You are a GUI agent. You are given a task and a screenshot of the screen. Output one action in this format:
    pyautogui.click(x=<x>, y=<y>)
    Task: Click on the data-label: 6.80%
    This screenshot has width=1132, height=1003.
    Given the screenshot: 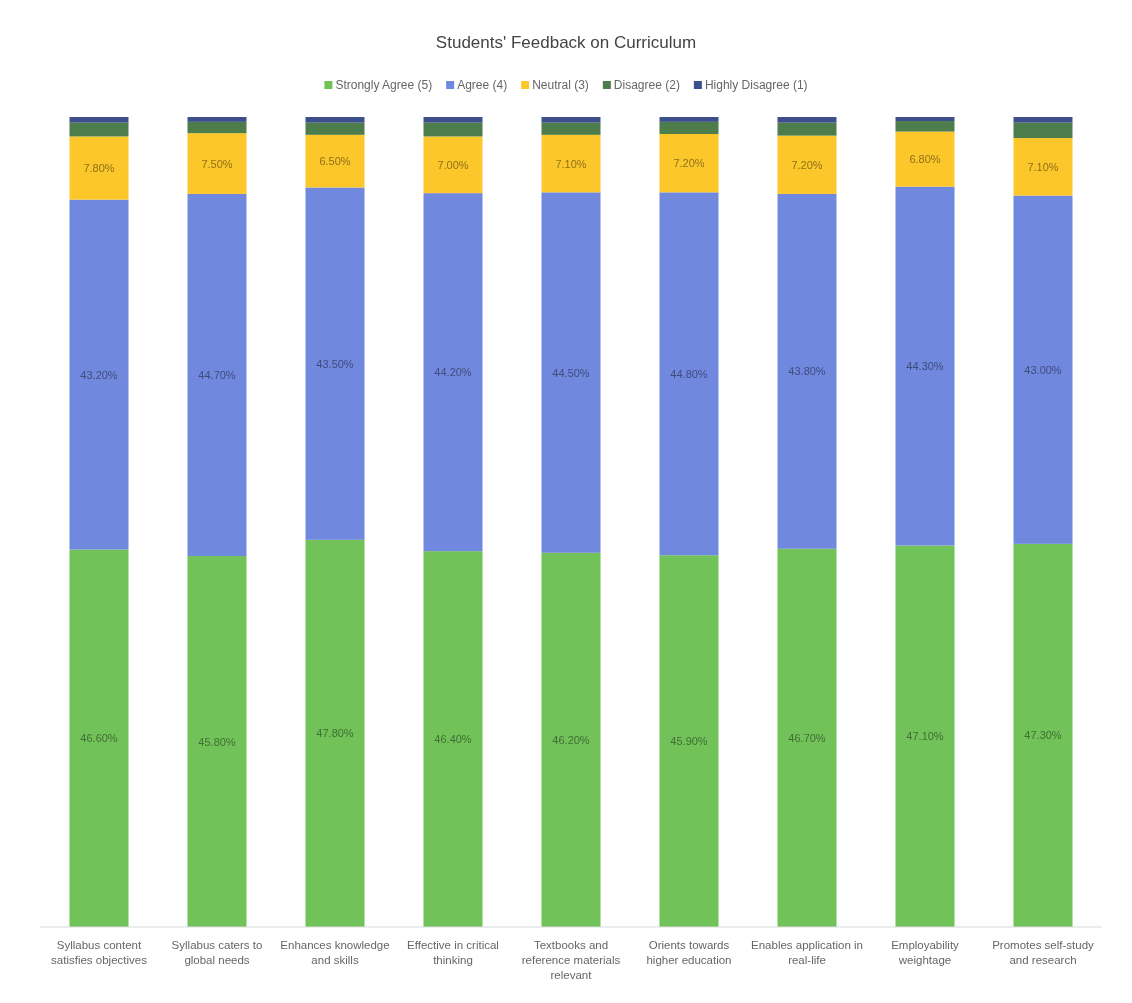 What is the action you would take?
    pyautogui.click(x=925, y=159)
    